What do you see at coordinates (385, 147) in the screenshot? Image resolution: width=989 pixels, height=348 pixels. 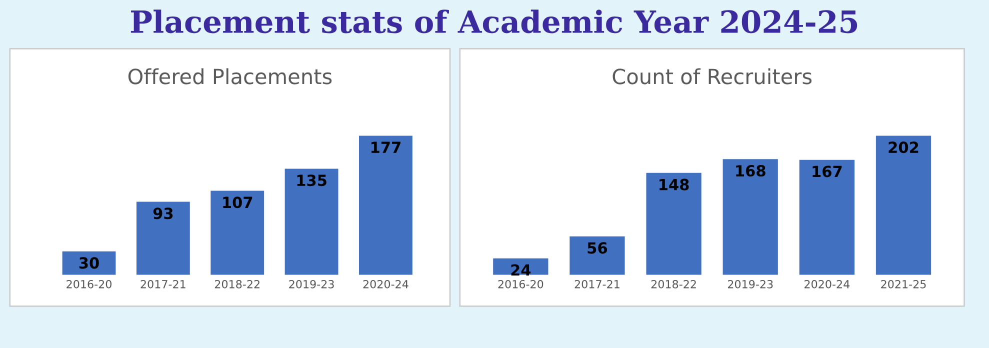 I see `data-label: 177` at bounding box center [385, 147].